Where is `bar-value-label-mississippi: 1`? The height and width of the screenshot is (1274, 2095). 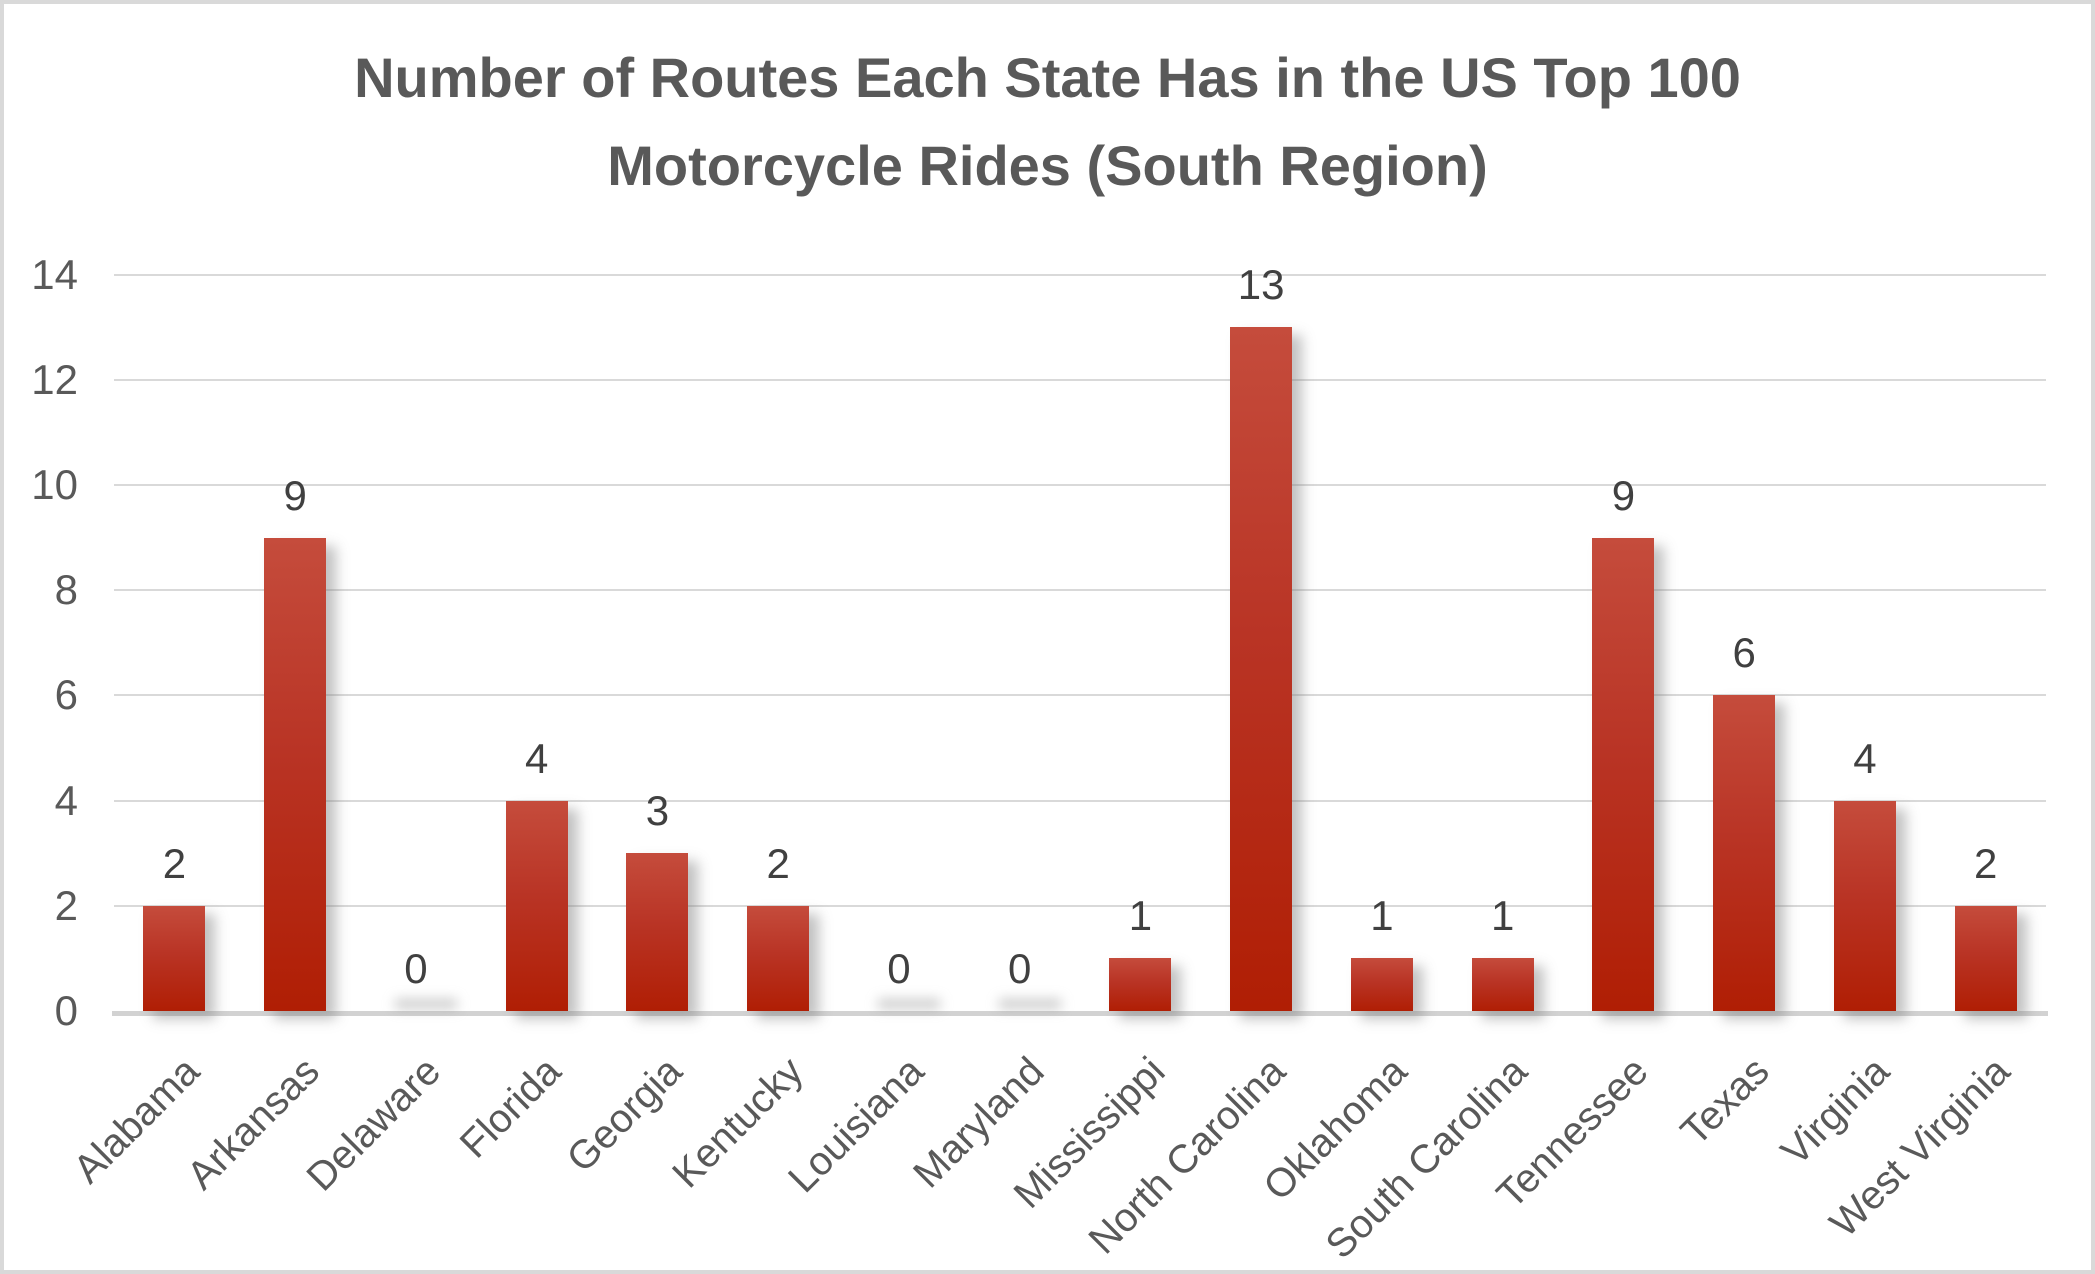 bar-value-label-mississippi: 1 is located at coordinates (1140, 916).